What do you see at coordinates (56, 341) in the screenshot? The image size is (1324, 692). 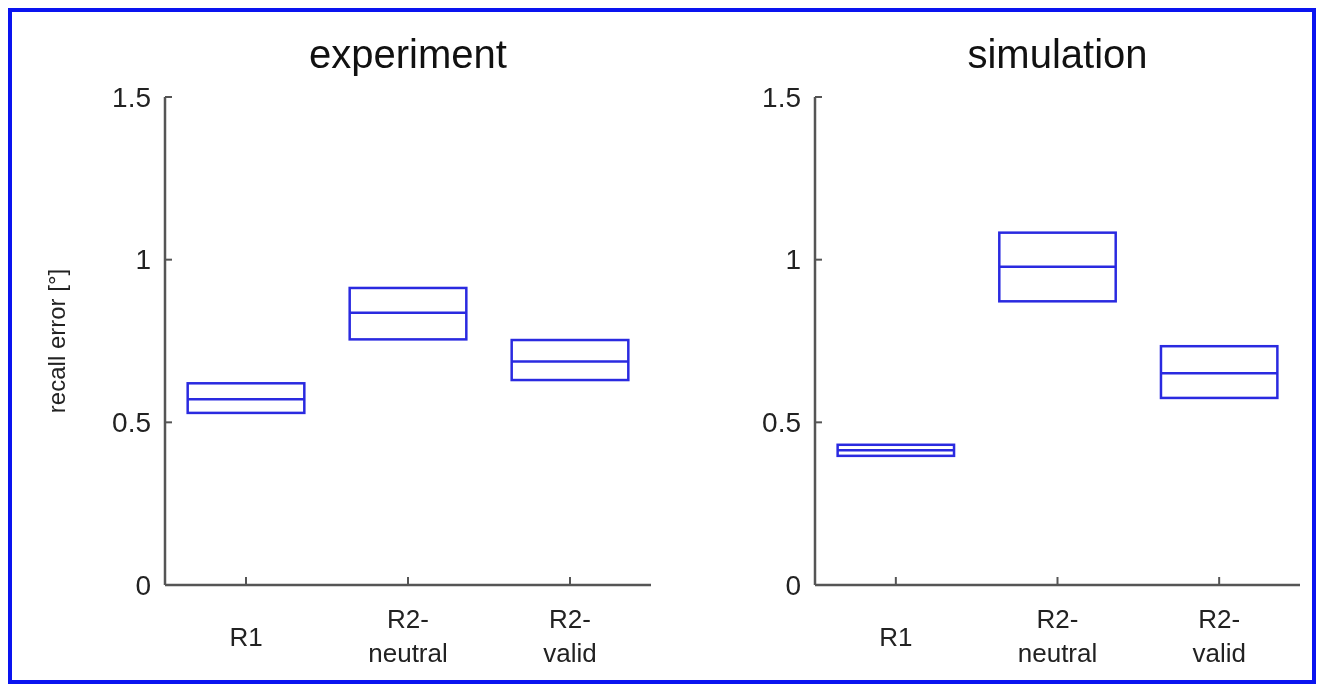 I see `y-axis-title: recall error [°]` at bounding box center [56, 341].